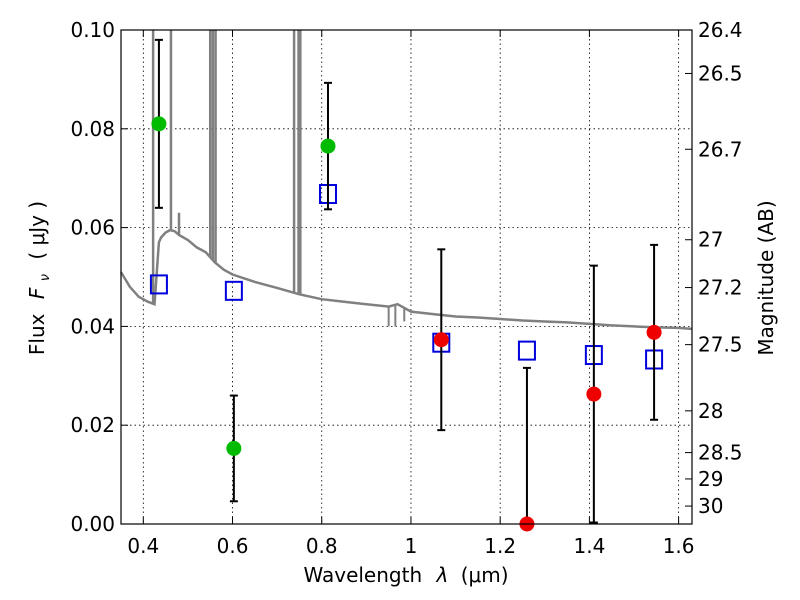 Image resolution: width=800 pixels, height=600 pixels. What do you see at coordinates (766, 277) in the screenshot?
I see `right-axis-label: Magnitude (AB)` at bounding box center [766, 277].